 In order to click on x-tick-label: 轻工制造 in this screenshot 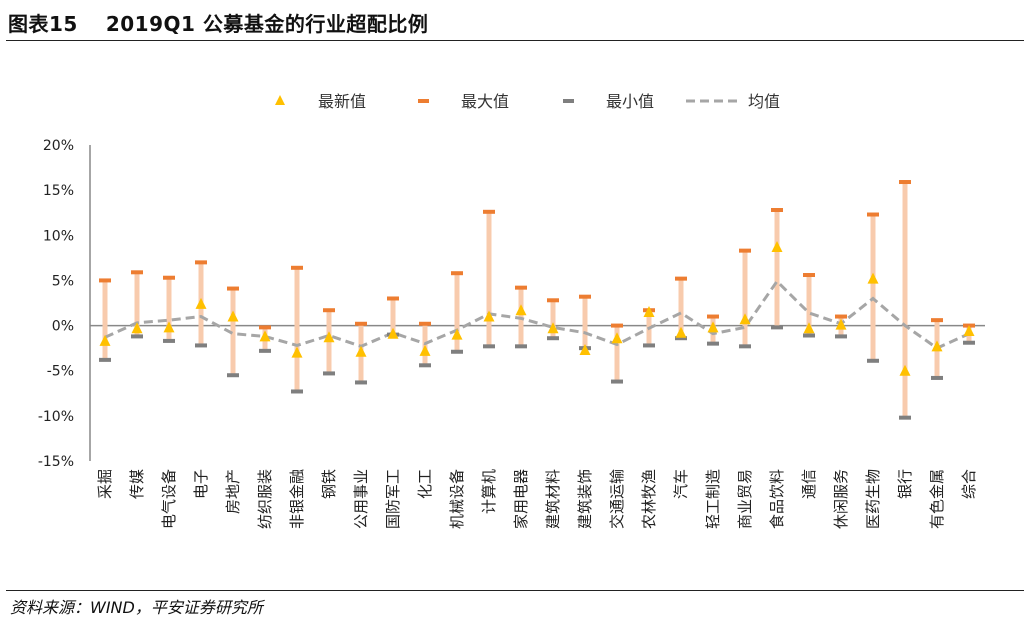, I will do `click(713, 499)`.